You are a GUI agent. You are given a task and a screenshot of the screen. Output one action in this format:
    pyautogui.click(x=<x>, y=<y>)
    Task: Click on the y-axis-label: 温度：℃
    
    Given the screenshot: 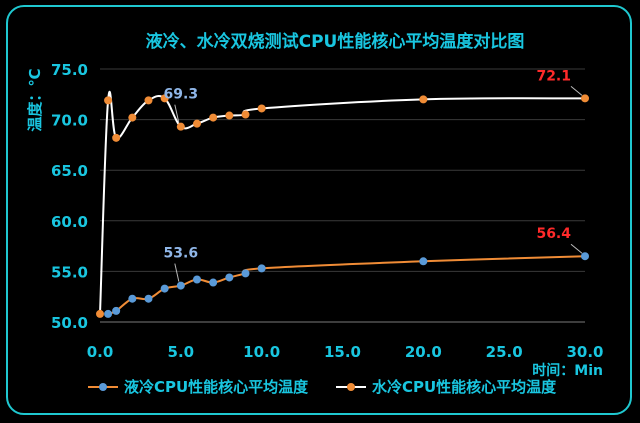 What is the action you would take?
    pyautogui.click(x=35, y=99)
    